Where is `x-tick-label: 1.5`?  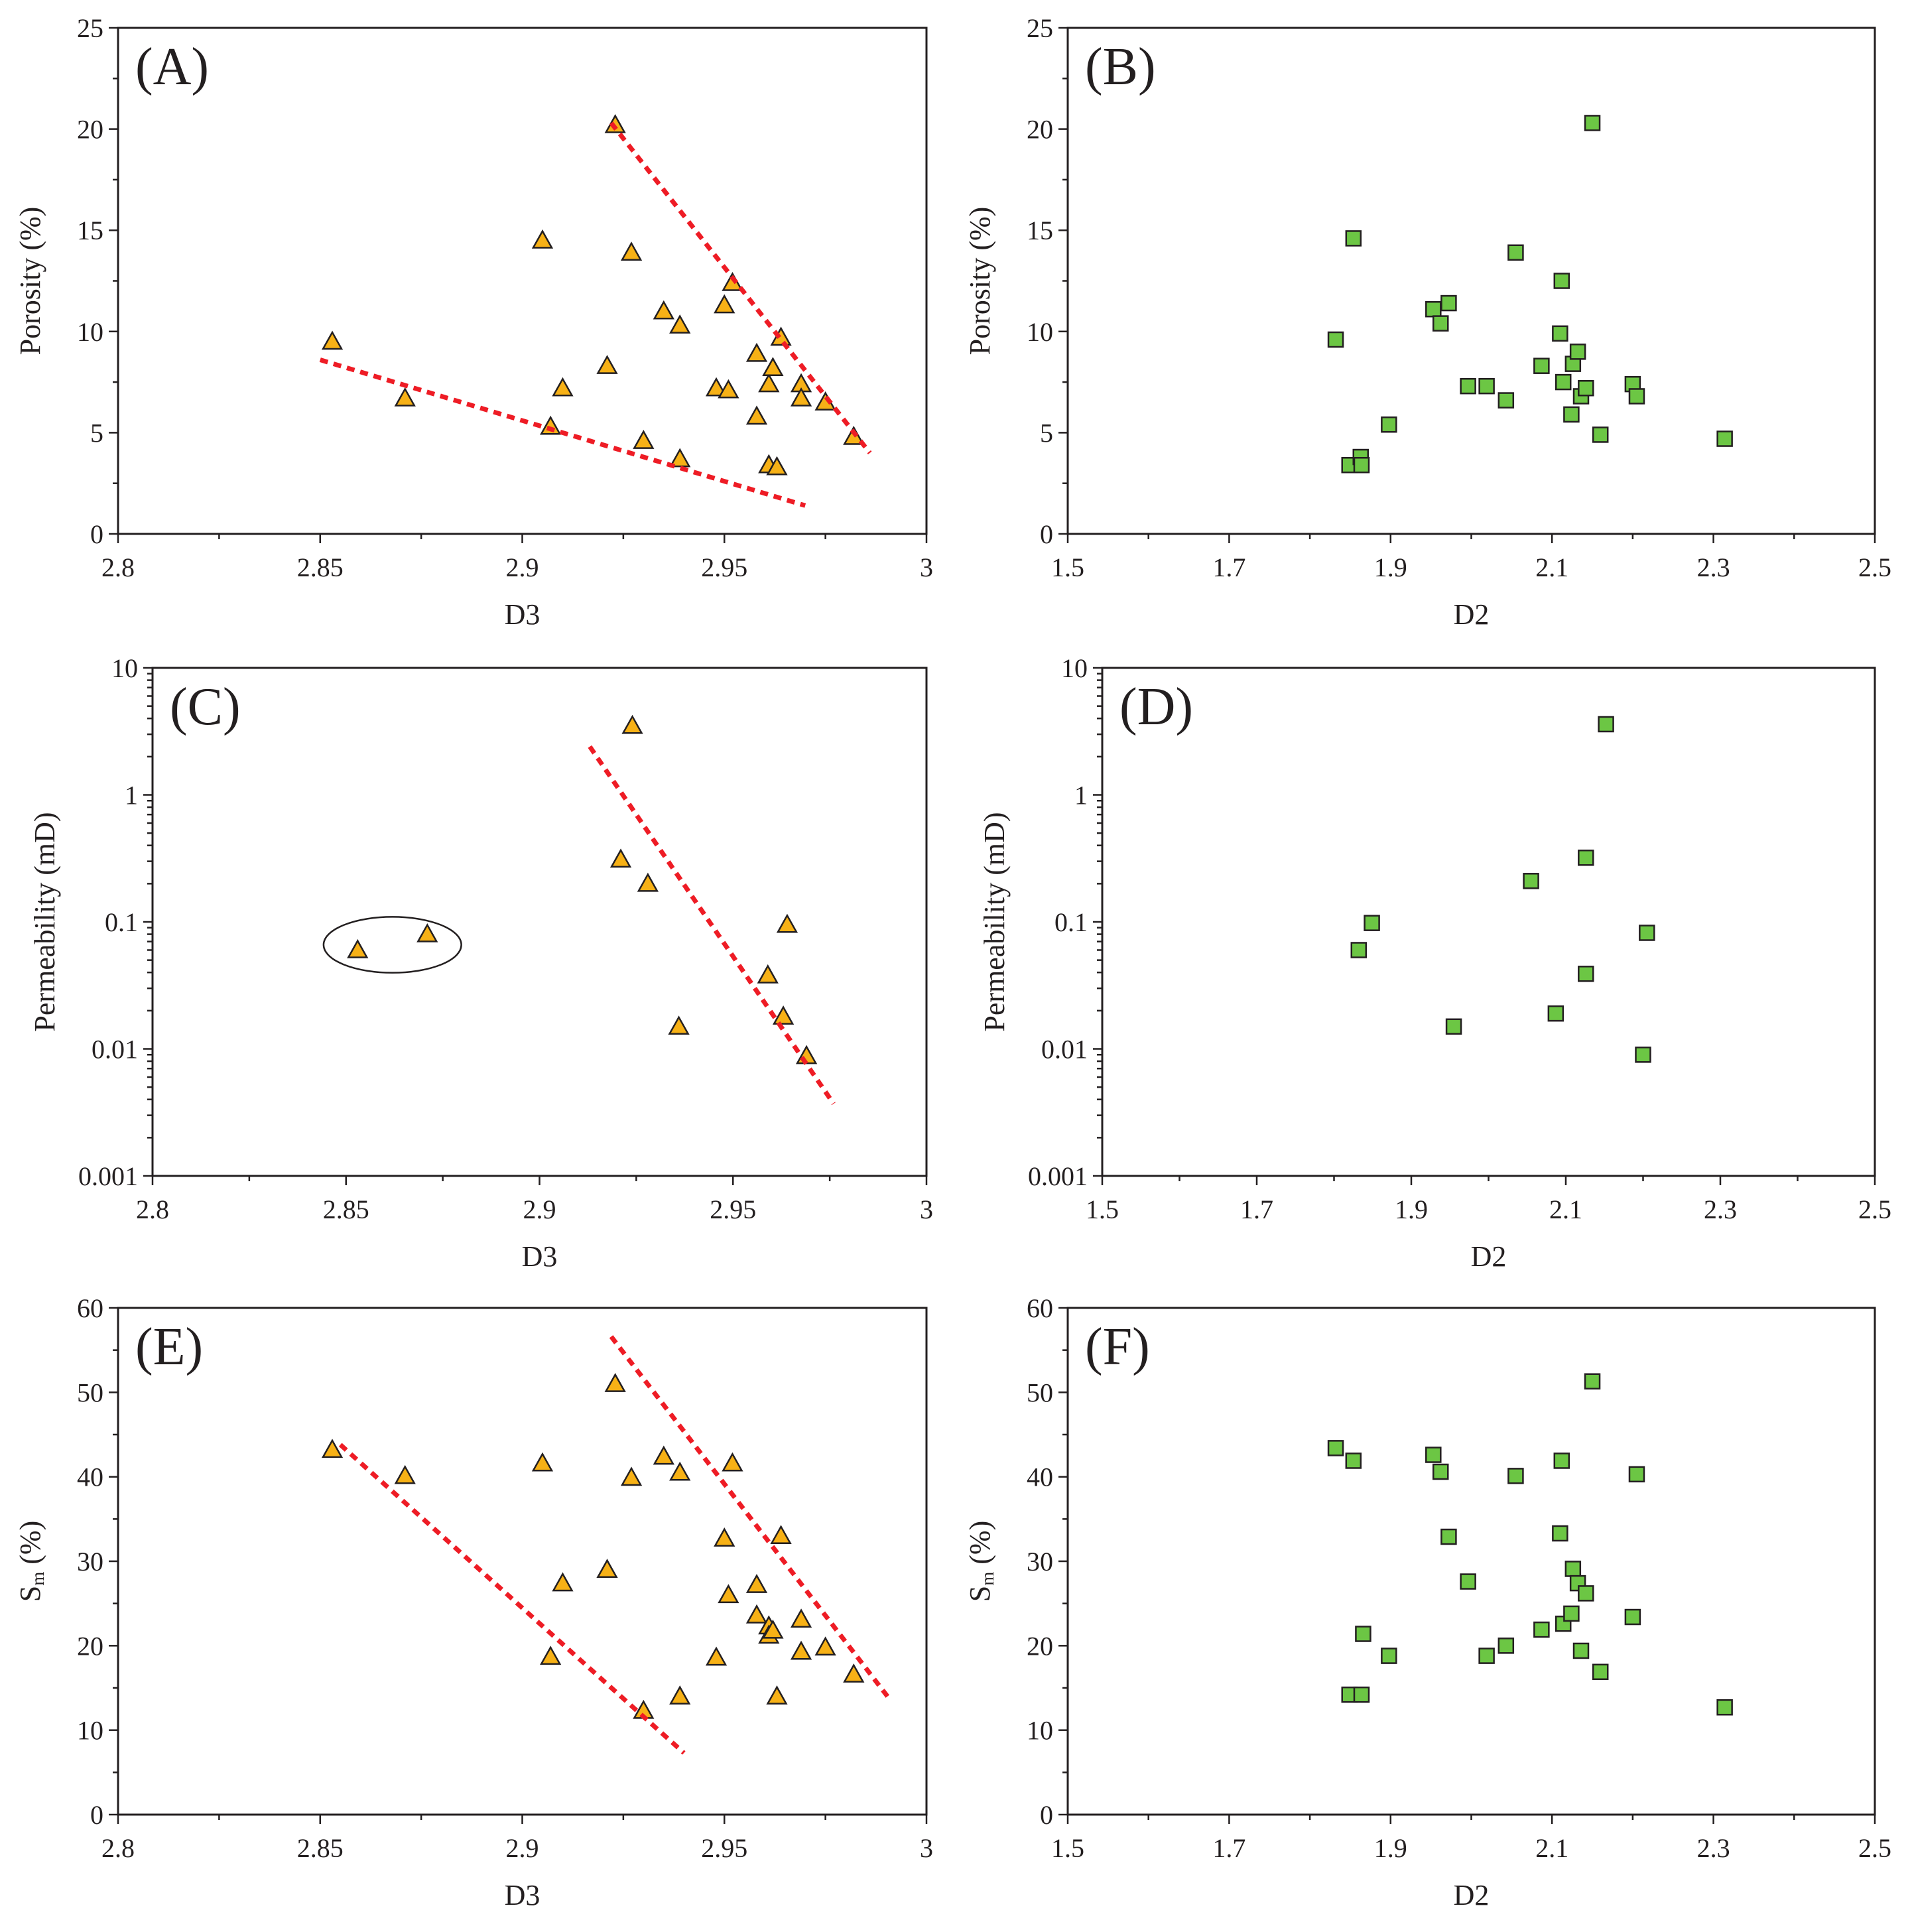 x-tick-label: 1.5 is located at coordinates (1067, 567).